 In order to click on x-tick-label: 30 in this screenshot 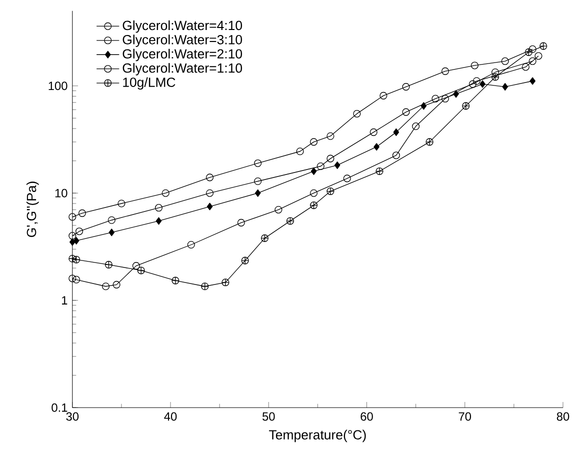, I will do `click(72, 416)`.